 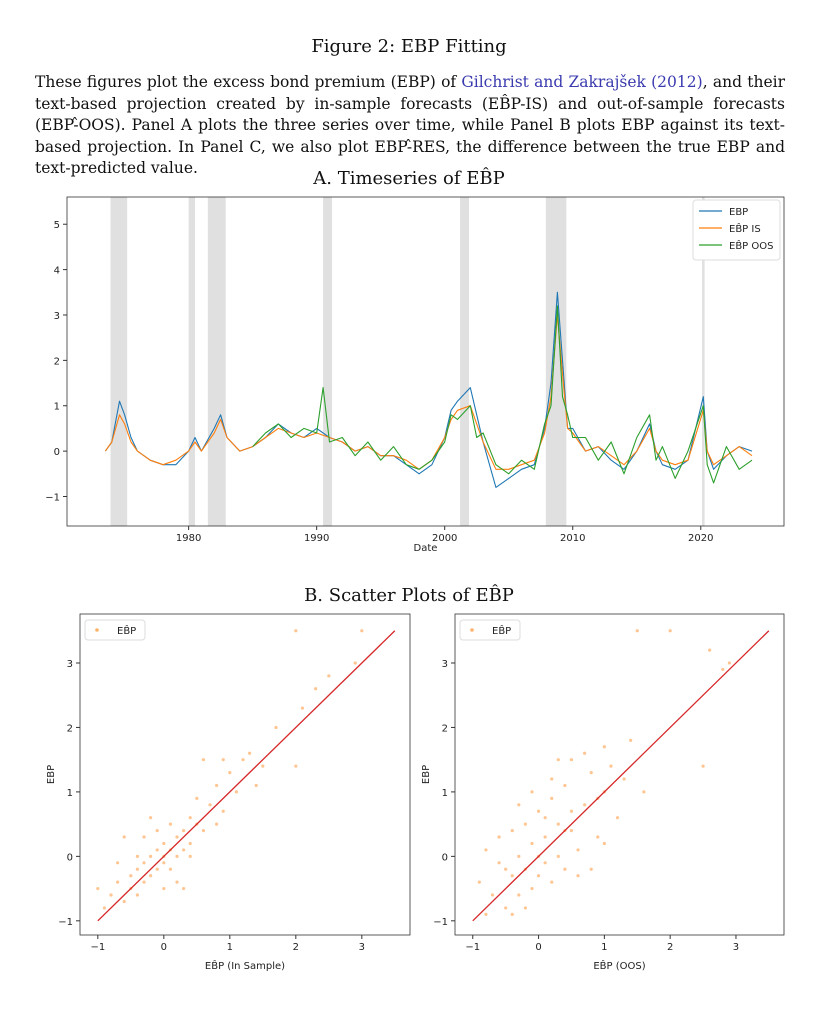 I want to click on scatter-oos-x-tick-label: −1, so click(x=472, y=947).